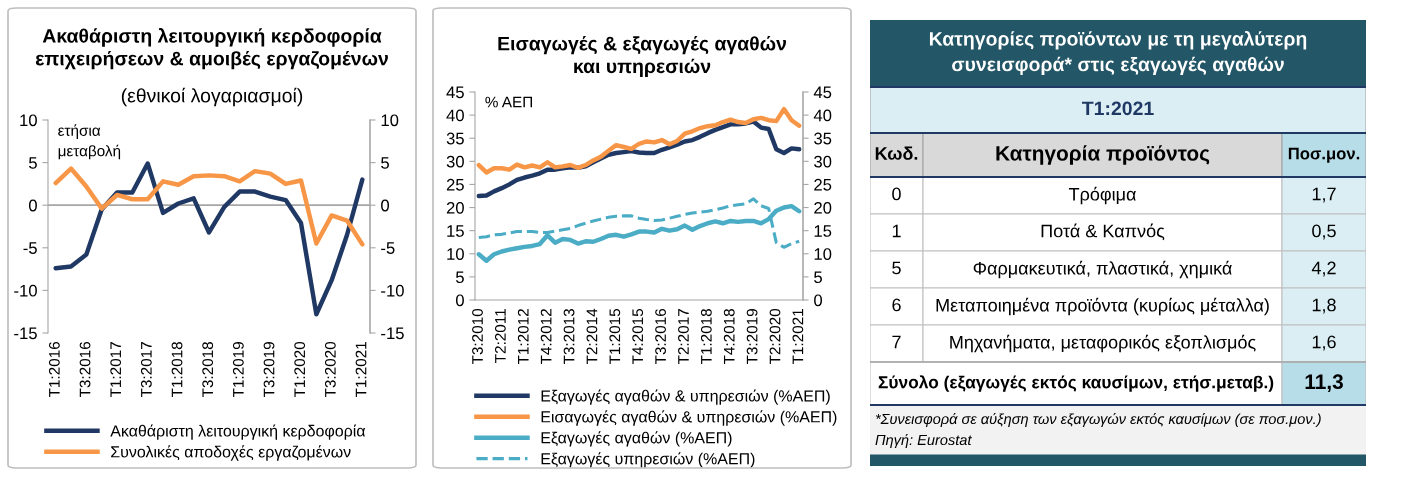 The height and width of the screenshot is (483, 1401). I want to click on text: 11,3, so click(1324, 383).